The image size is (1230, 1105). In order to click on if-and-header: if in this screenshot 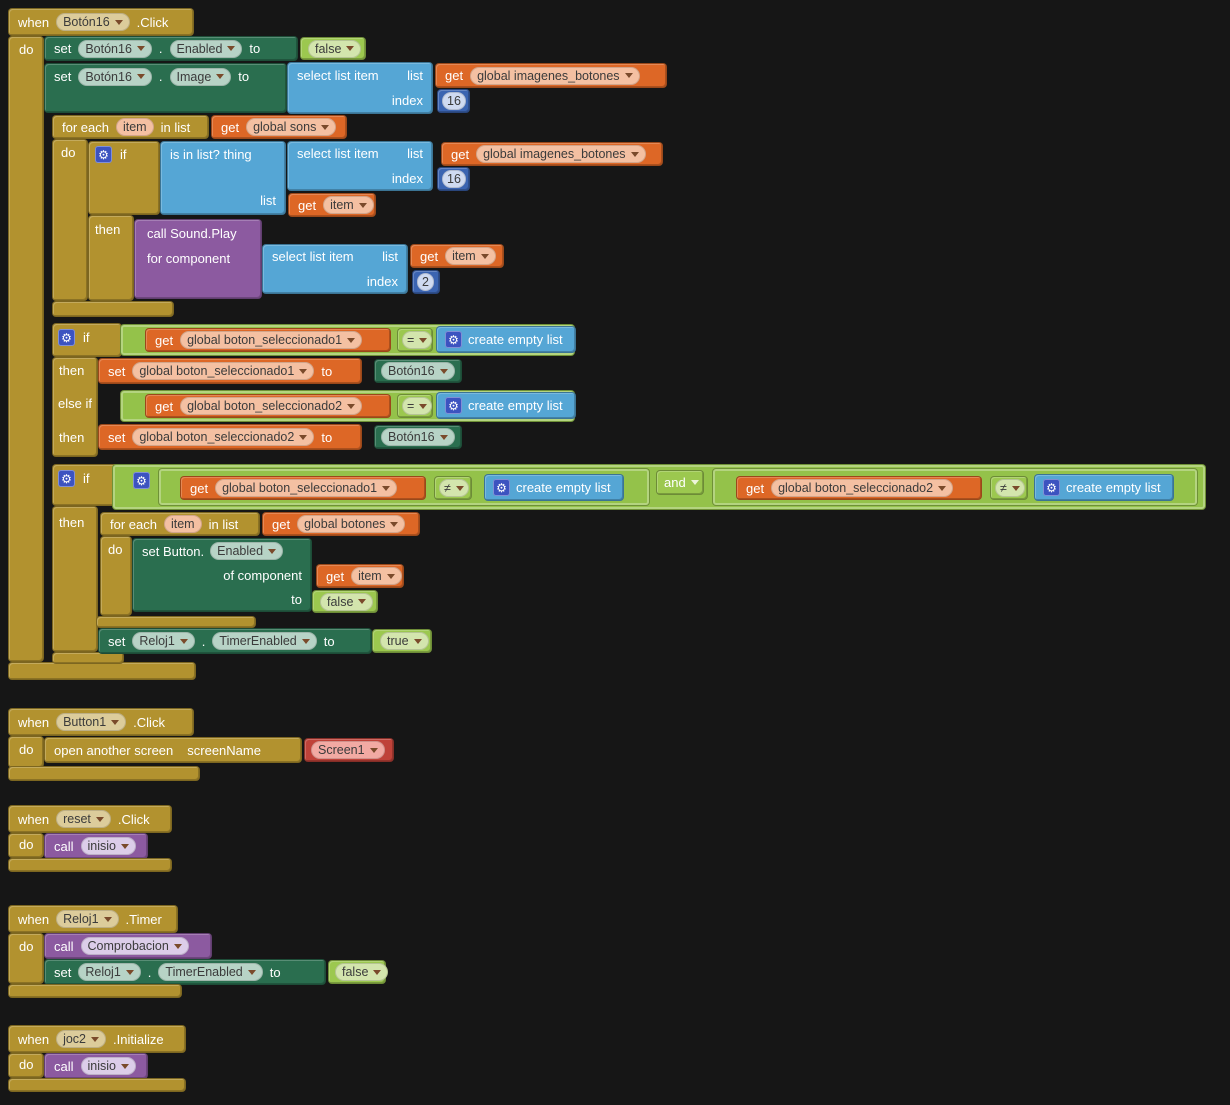, I will do `click(87, 485)`.